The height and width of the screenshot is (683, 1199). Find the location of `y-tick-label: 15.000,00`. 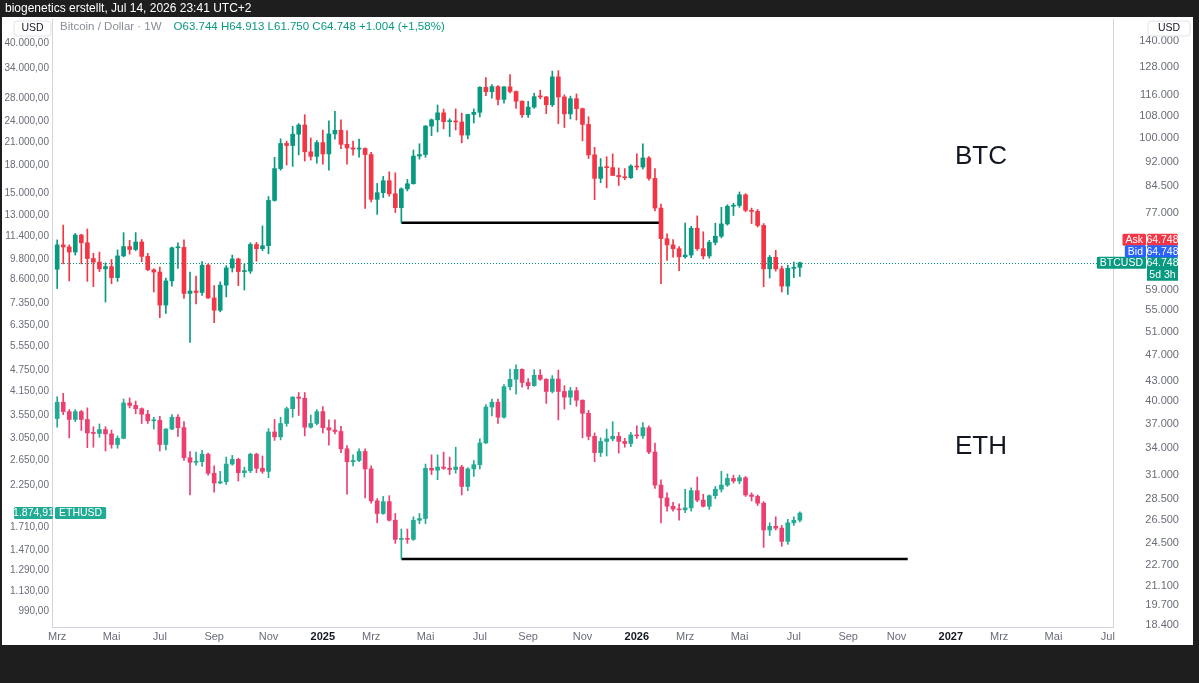

y-tick-label: 15.000,00 is located at coordinates (27, 193).